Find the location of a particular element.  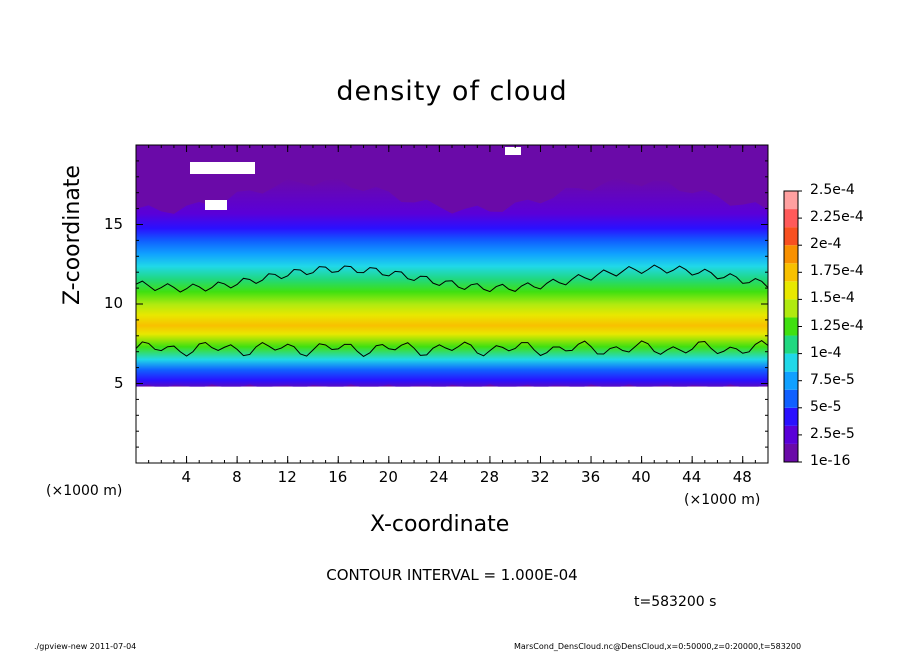

y-tick-label: 10 is located at coordinates (114, 303).